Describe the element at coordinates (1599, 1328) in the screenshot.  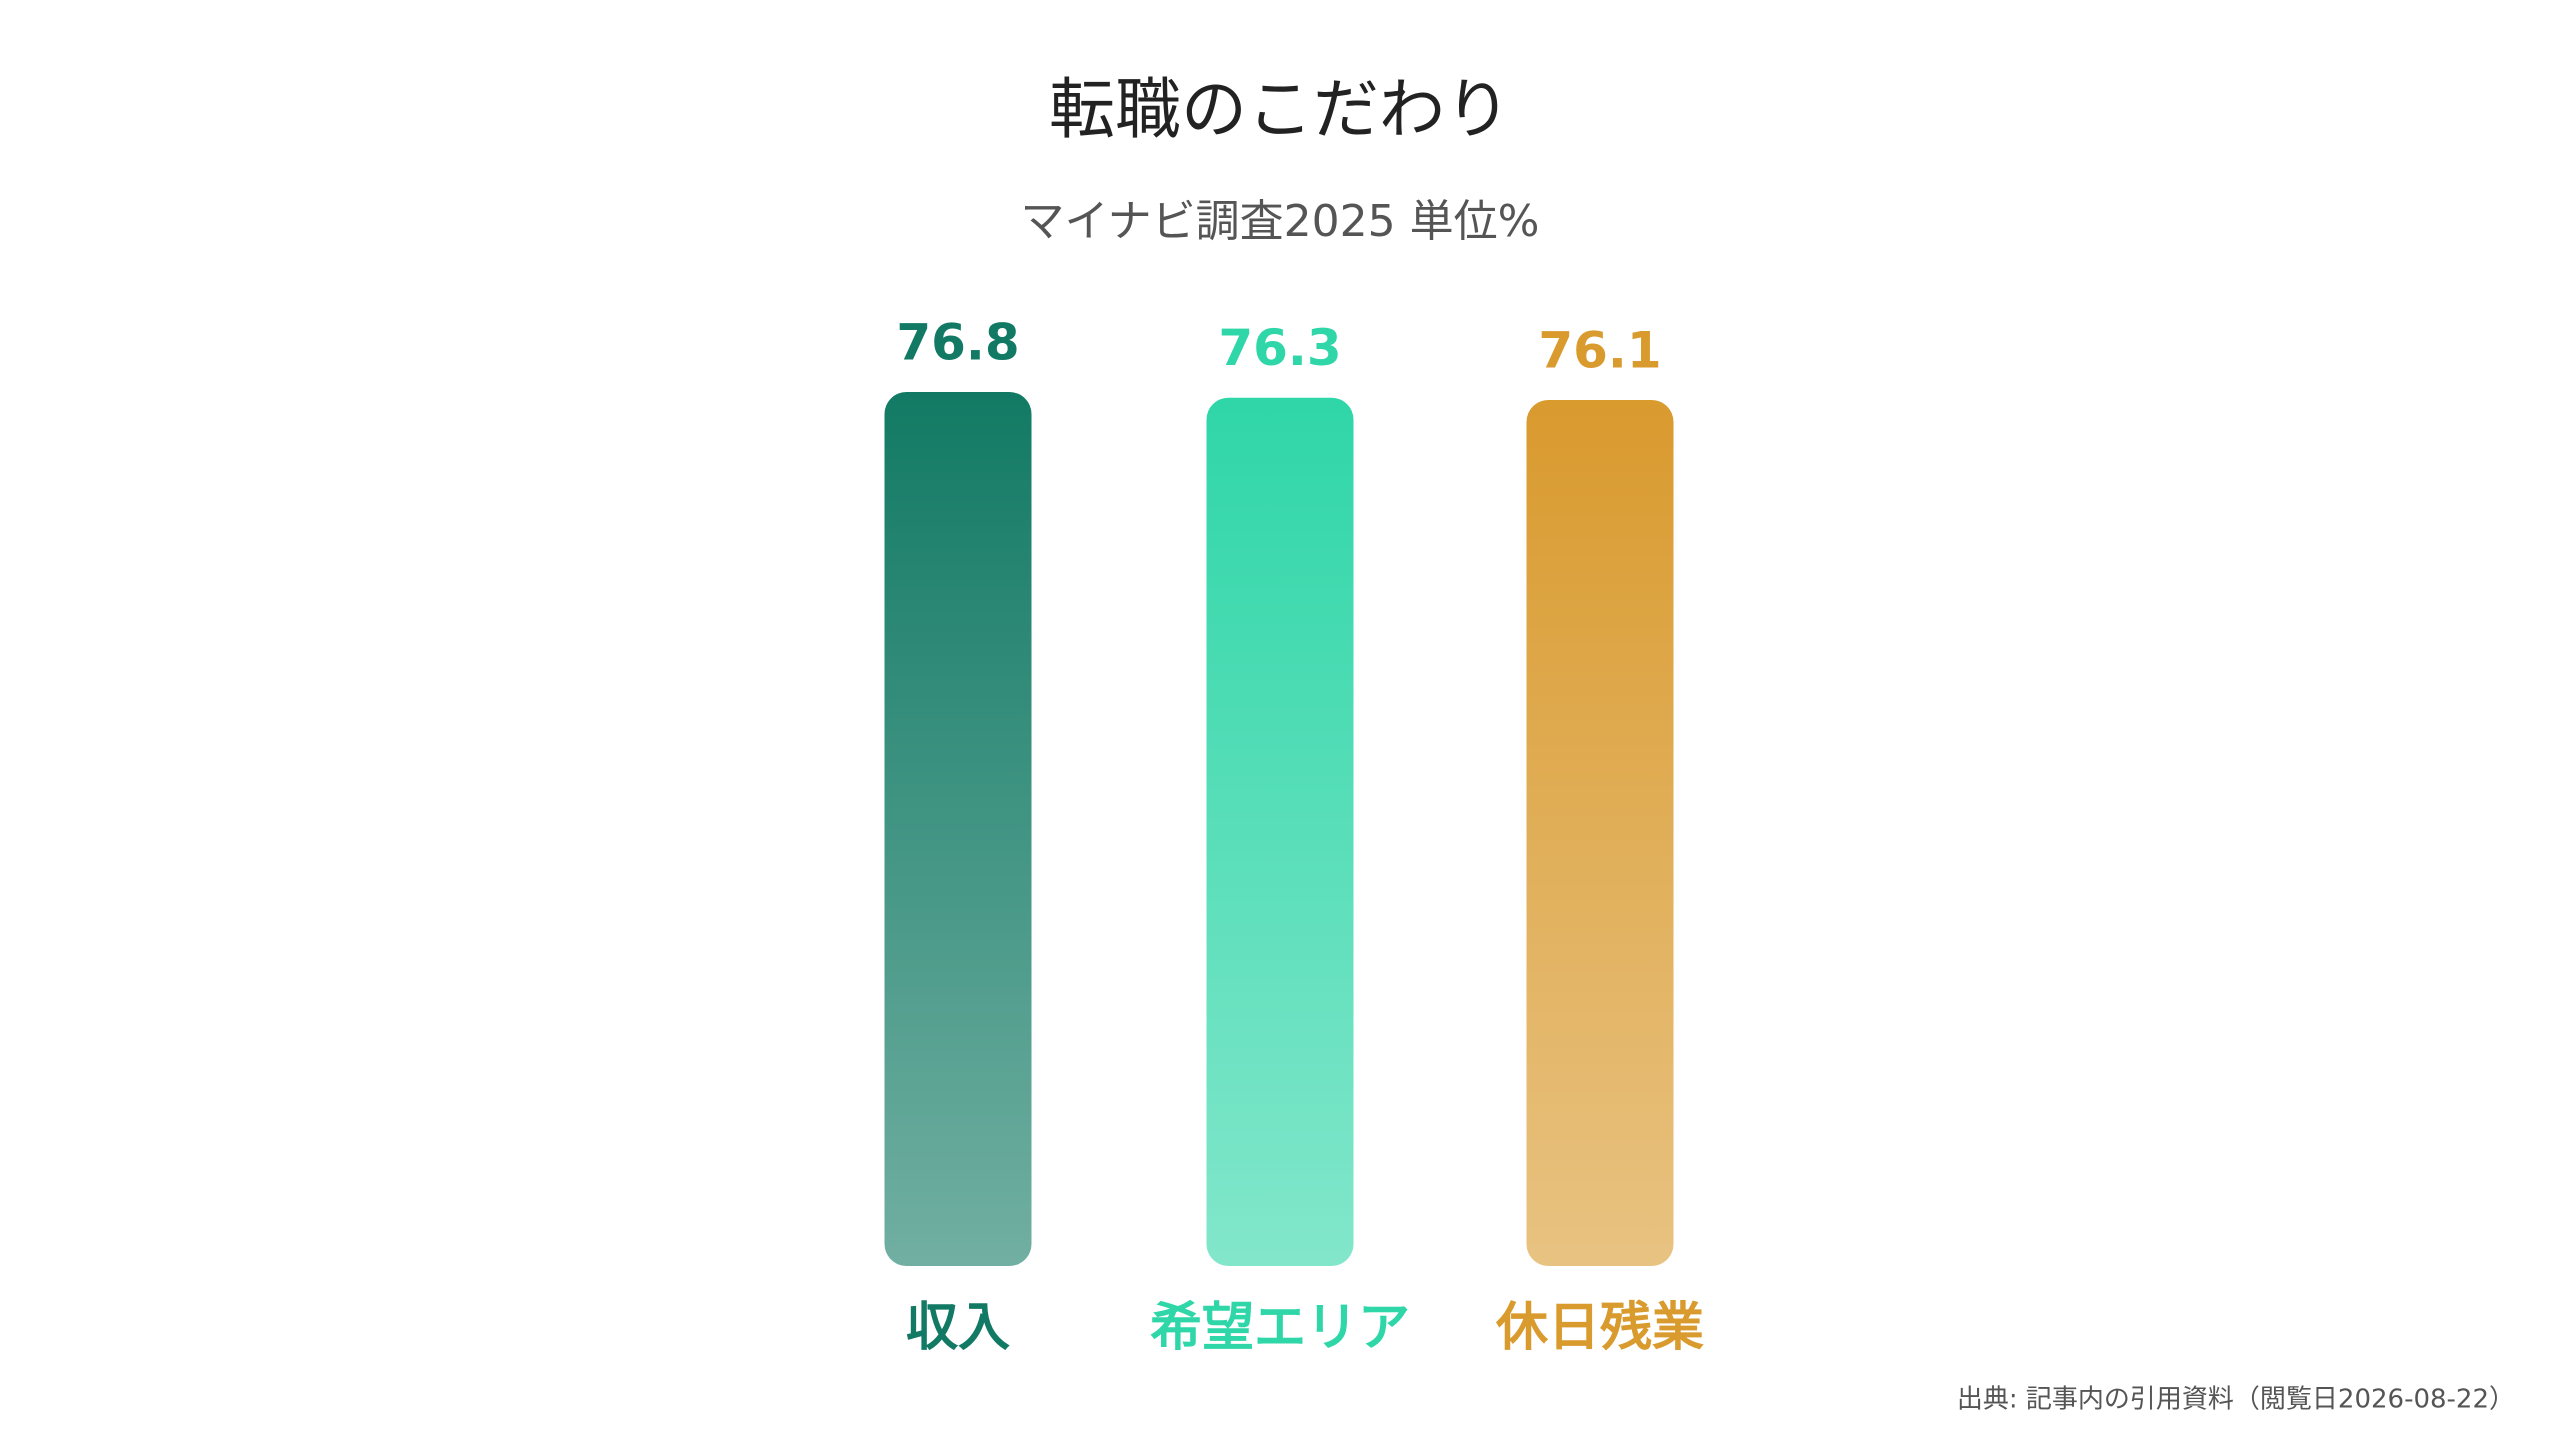
I see `category-label: 休日残業` at that location.